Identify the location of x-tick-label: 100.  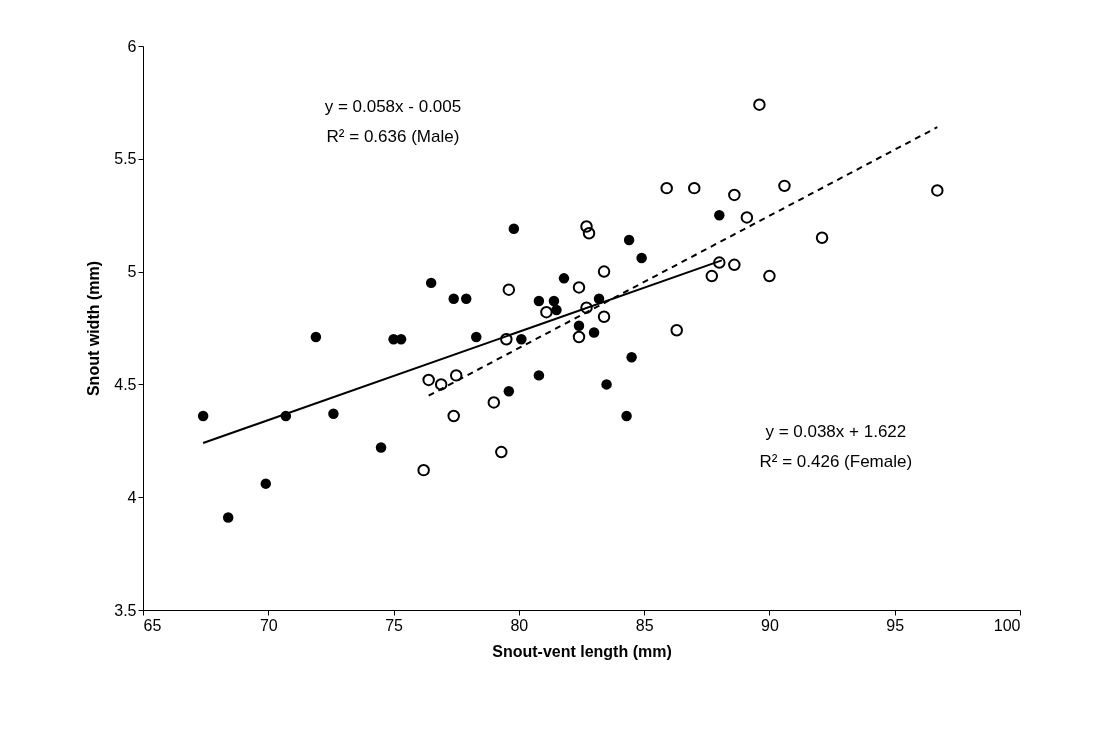
(1007, 625).